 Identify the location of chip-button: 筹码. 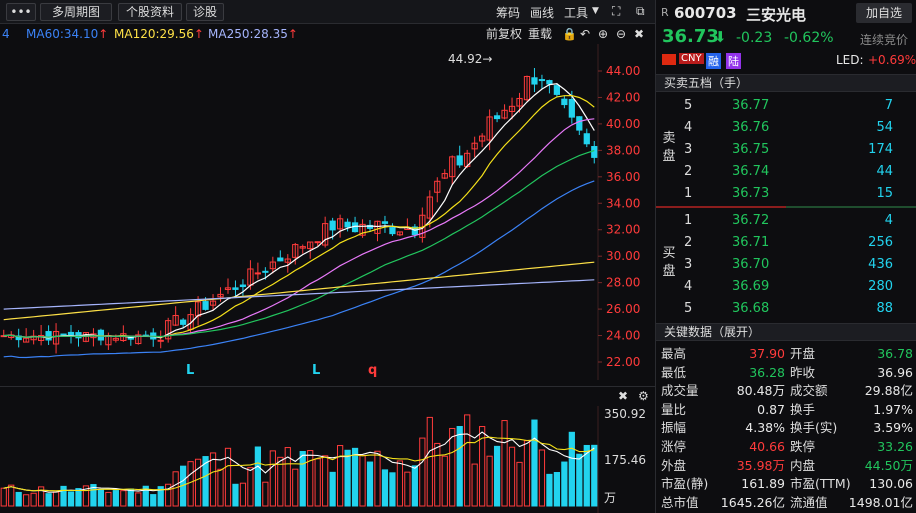
(508, 13).